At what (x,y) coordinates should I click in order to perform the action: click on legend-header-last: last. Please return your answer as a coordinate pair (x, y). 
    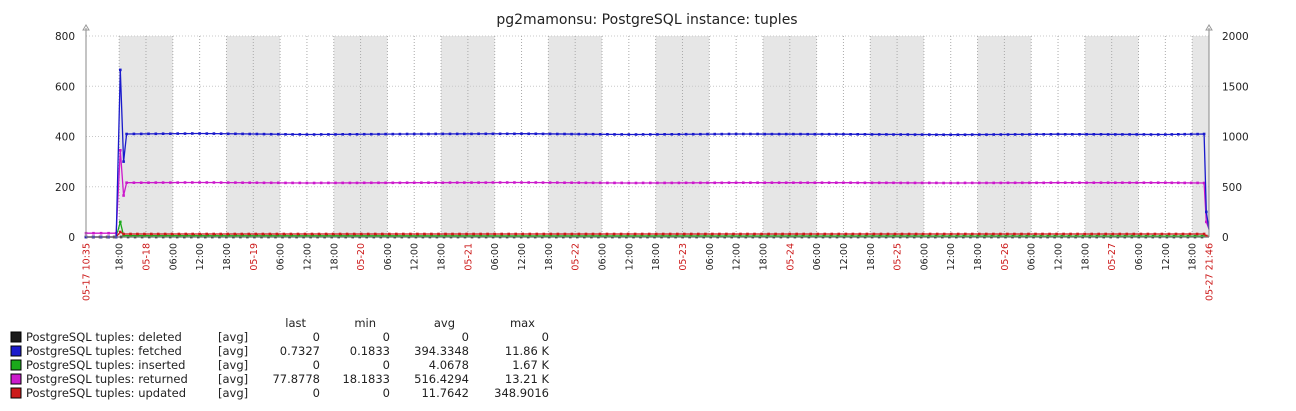
    Looking at the image, I should click on (295, 323).